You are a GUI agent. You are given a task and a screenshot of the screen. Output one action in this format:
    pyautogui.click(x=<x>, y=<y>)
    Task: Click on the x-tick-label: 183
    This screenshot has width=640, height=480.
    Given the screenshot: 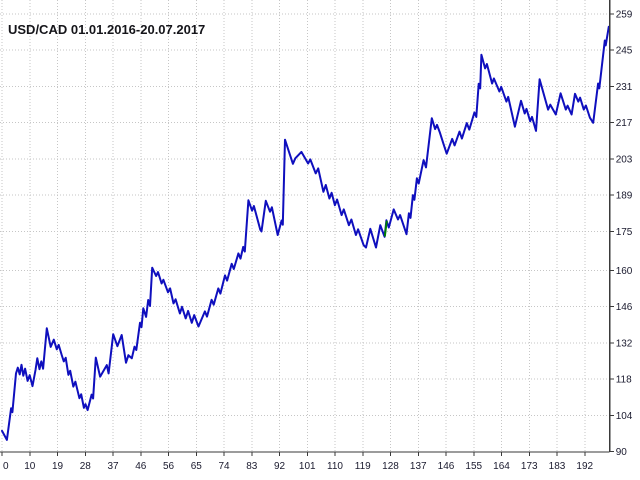 What is the action you would take?
    pyautogui.click(x=557, y=466)
    